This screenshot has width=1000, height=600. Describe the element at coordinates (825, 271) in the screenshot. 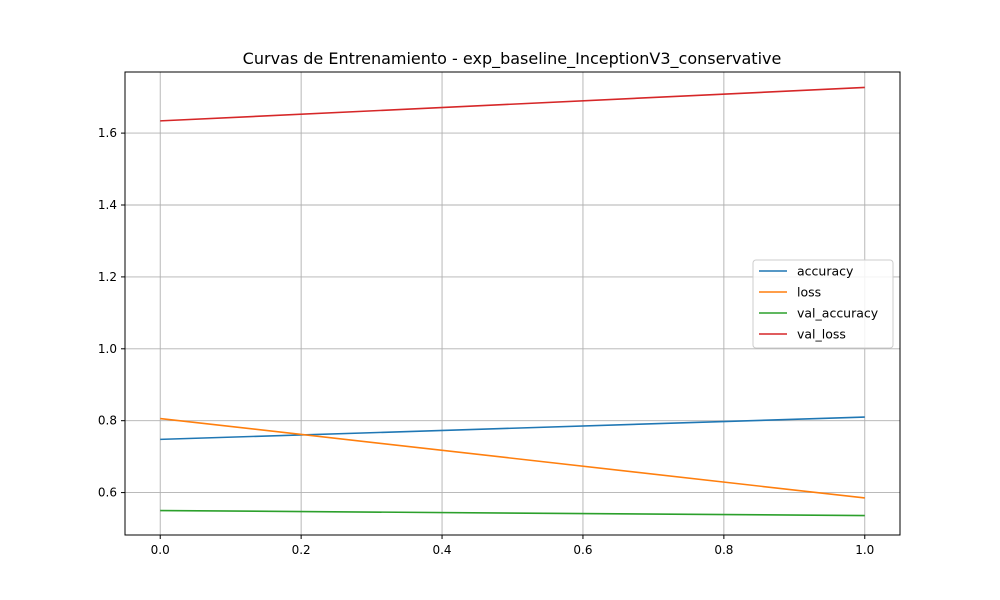

I see `legend-label: accuracy` at that location.